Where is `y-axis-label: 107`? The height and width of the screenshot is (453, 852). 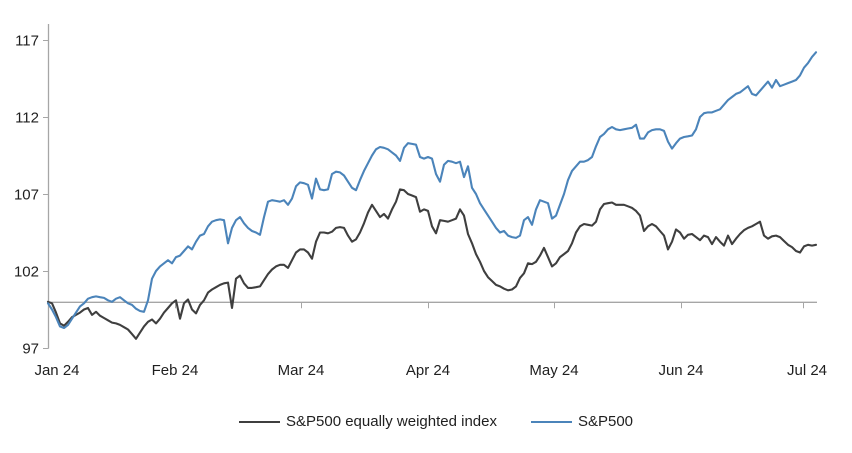
y-axis-label: 107 is located at coordinates (26, 195).